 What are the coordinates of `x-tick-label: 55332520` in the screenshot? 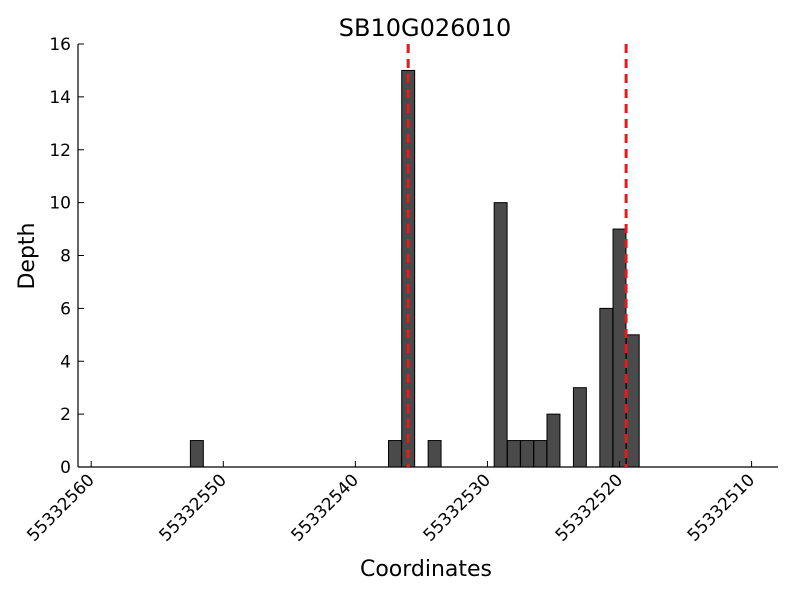 It's located at (589, 507).